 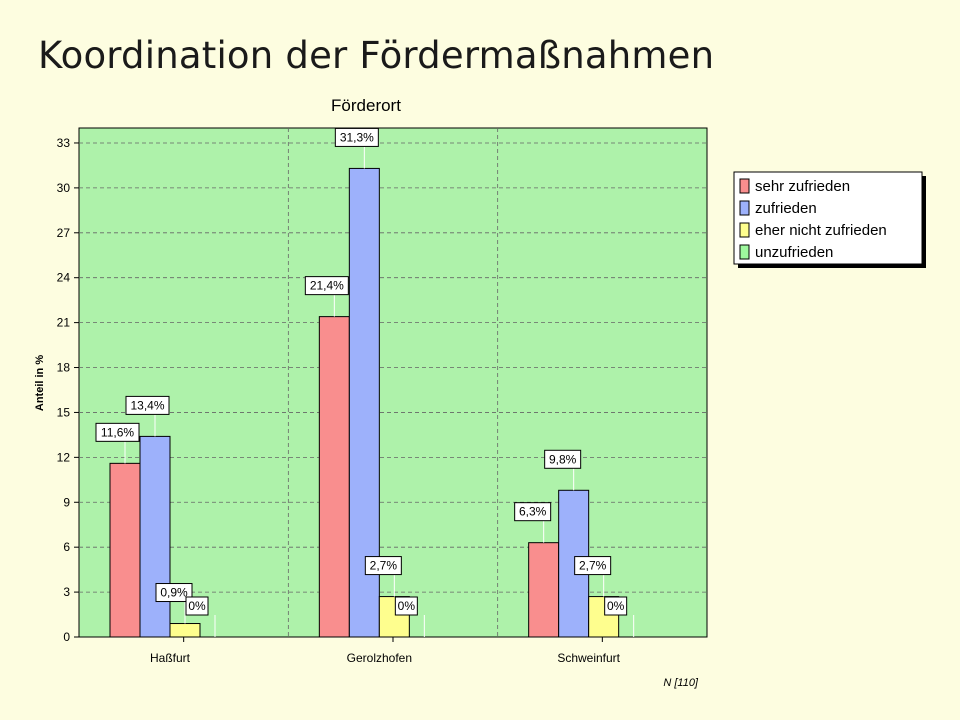 I want to click on data-label: 31,3%, so click(x=357, y=137).